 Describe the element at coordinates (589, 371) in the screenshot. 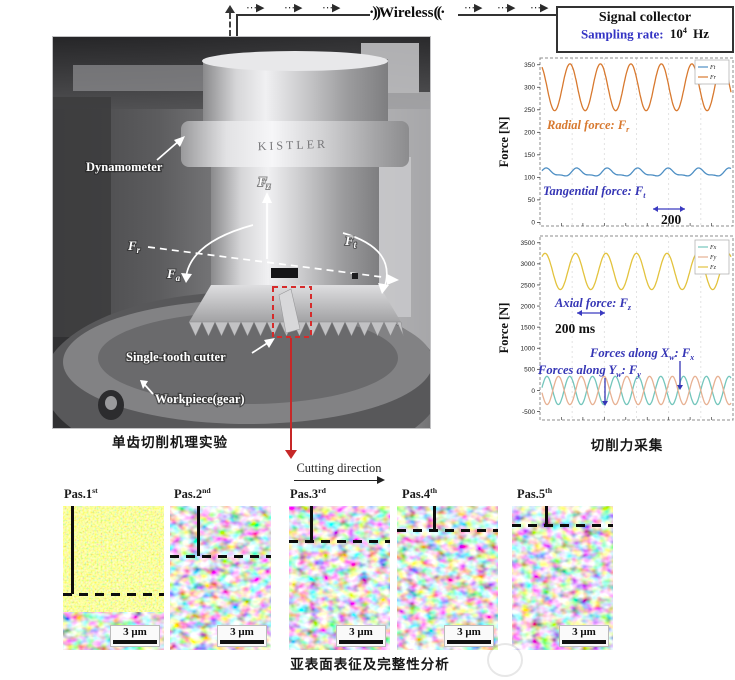

I see `series-annotation: Forces along Yw: Fy` at that location.